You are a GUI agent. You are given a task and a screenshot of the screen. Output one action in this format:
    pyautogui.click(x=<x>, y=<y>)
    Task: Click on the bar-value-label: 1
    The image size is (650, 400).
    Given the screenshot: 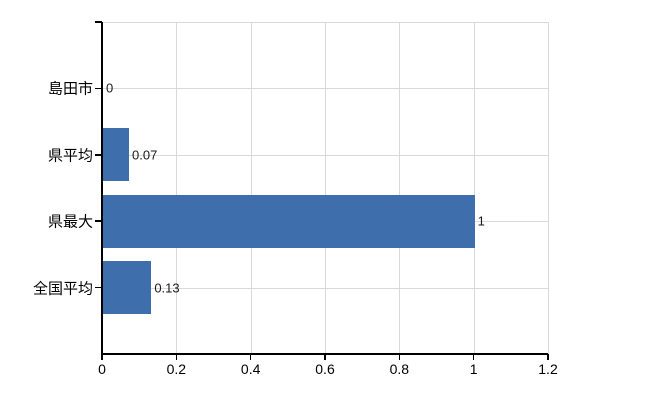 What is the action you would take?
    pyautogui.click(x=481, y=221)
    